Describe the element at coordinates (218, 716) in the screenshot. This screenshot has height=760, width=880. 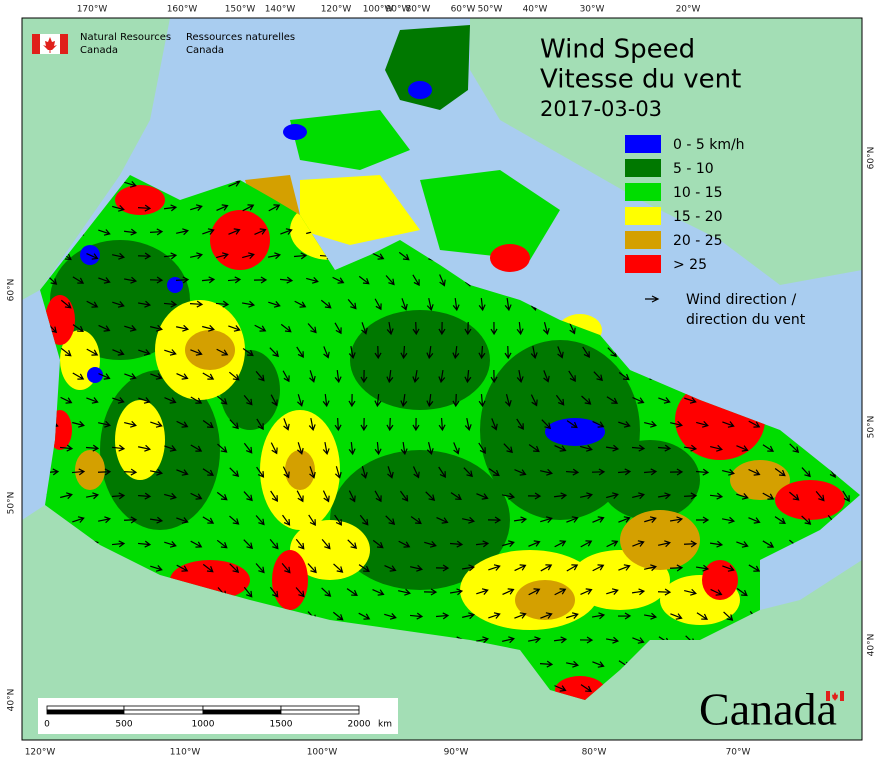
I see `scale-bar: 0 500 1000 1500 2000 km` at that location.